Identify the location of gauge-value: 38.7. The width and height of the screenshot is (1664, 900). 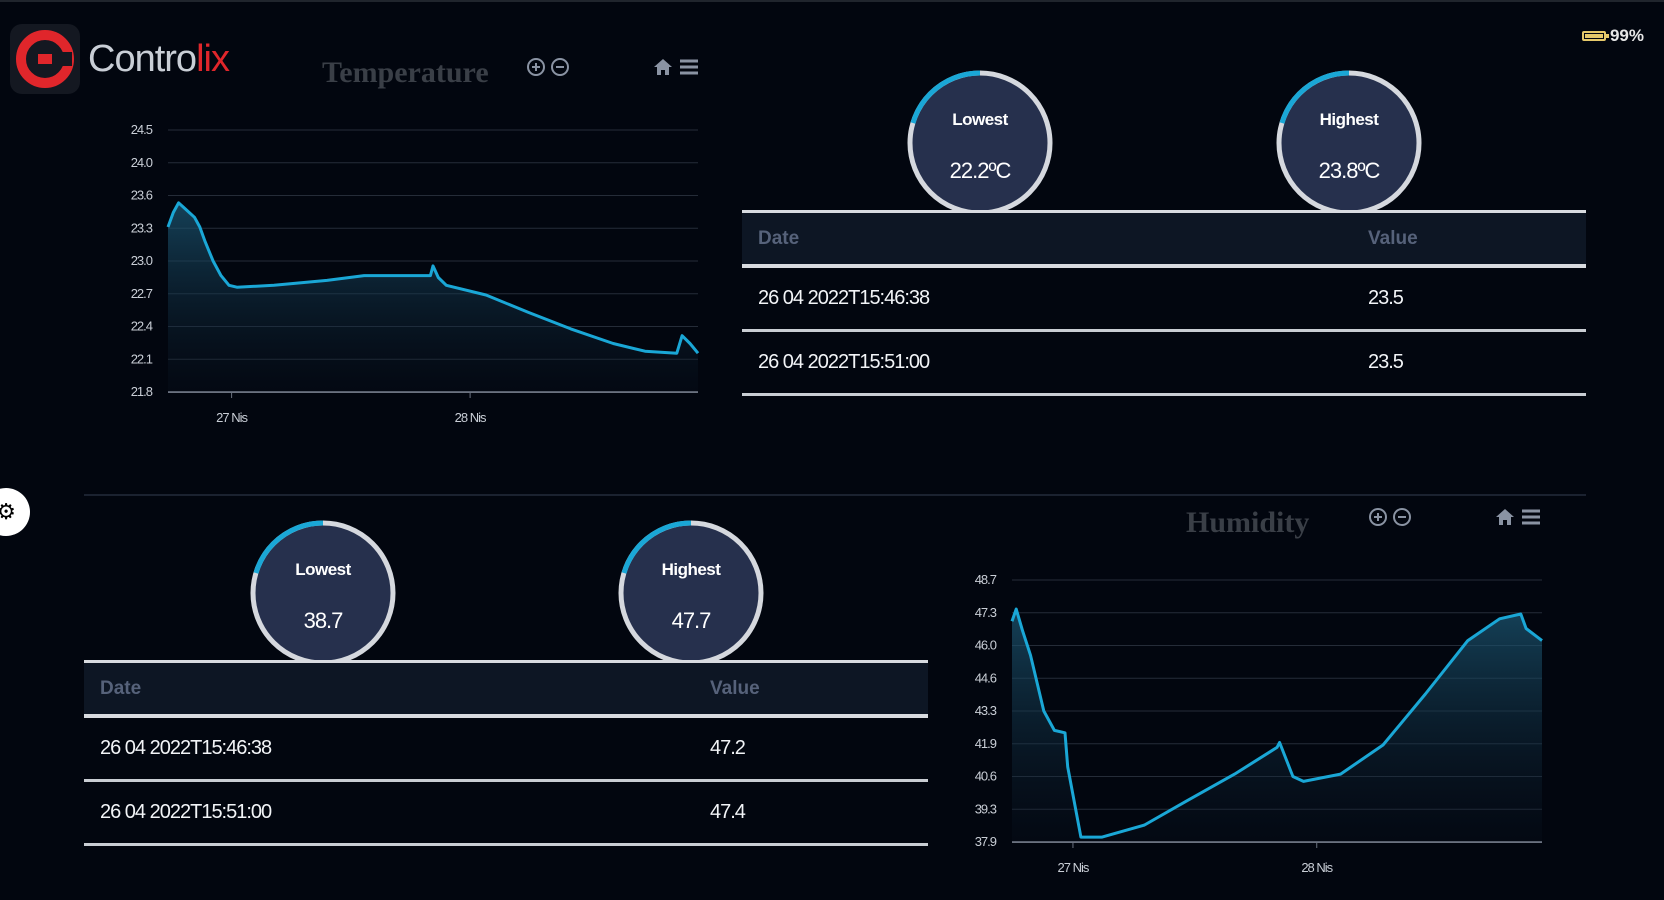
(323, 620).